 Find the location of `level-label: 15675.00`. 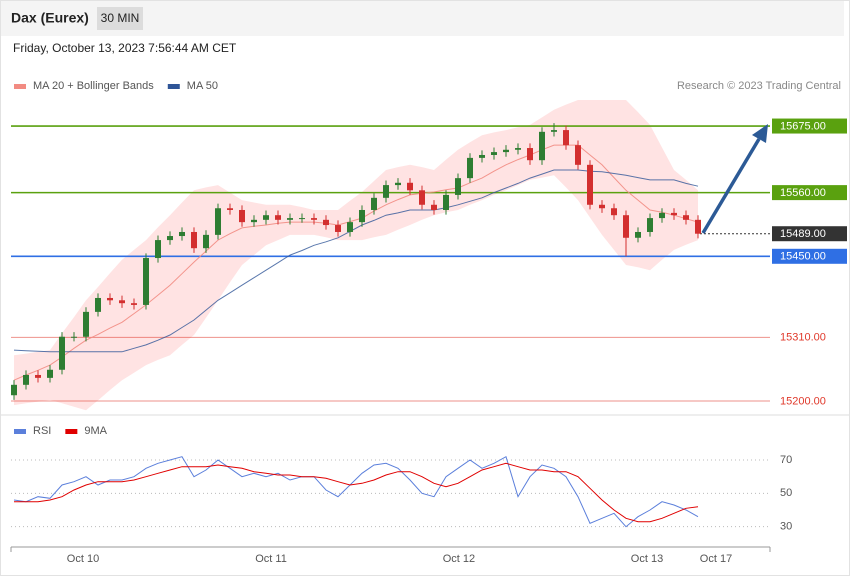

level-label: 15675.00 is located at coordinates (803, 126).